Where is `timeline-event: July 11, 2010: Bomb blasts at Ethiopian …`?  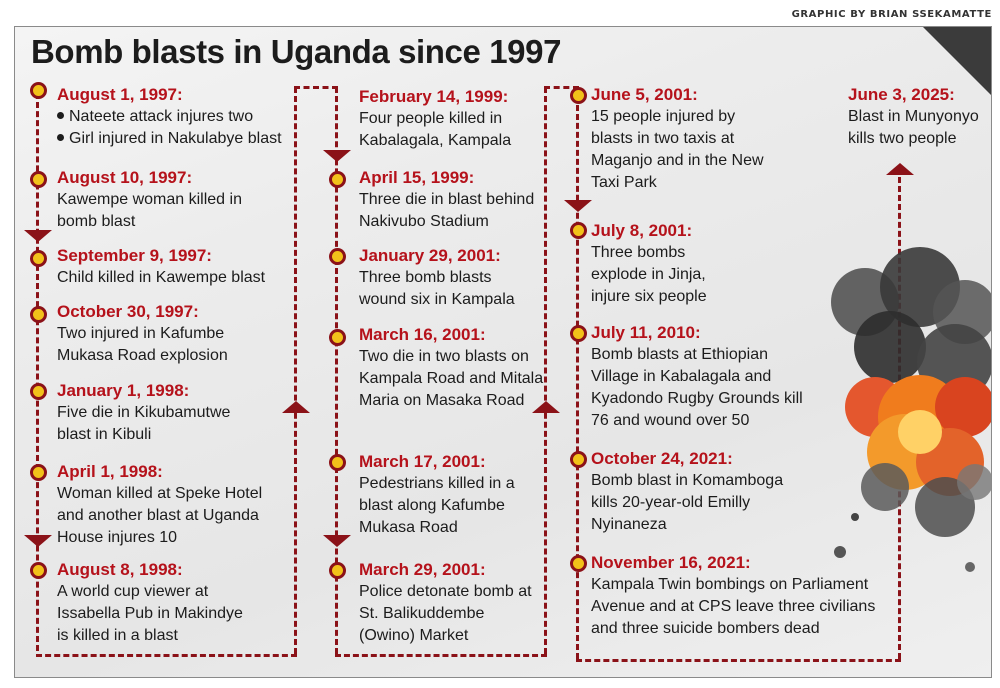
timeline-event: July 11, 2010: Bomb blasts at Ethiopian … is located at coordinates (697, 377).